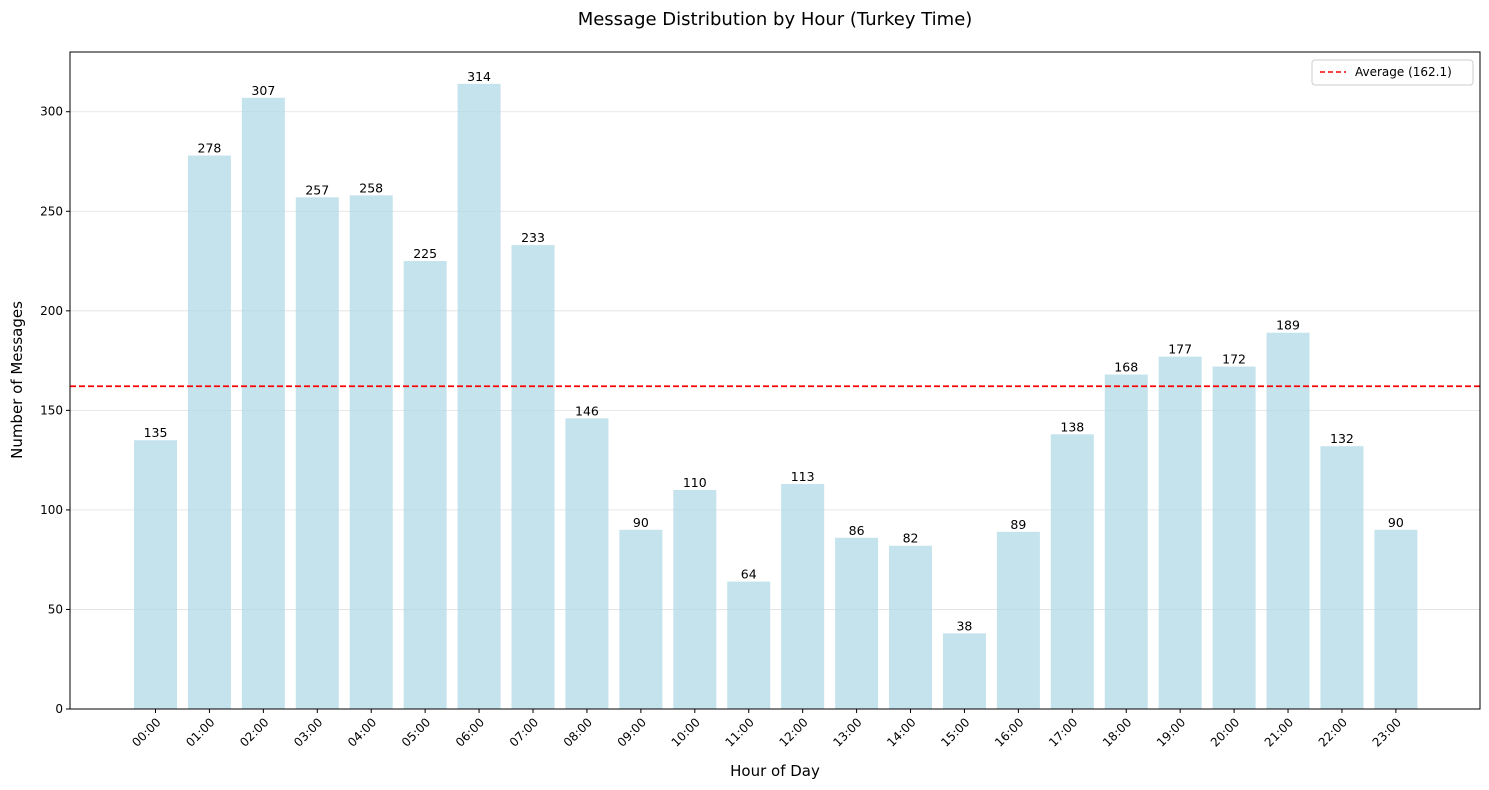 The image size is (1489, 790). What do you see at coordinates (911, 538) in the screenshot?
I see `bar-value-label: 82` at bounding box center [911, 538].